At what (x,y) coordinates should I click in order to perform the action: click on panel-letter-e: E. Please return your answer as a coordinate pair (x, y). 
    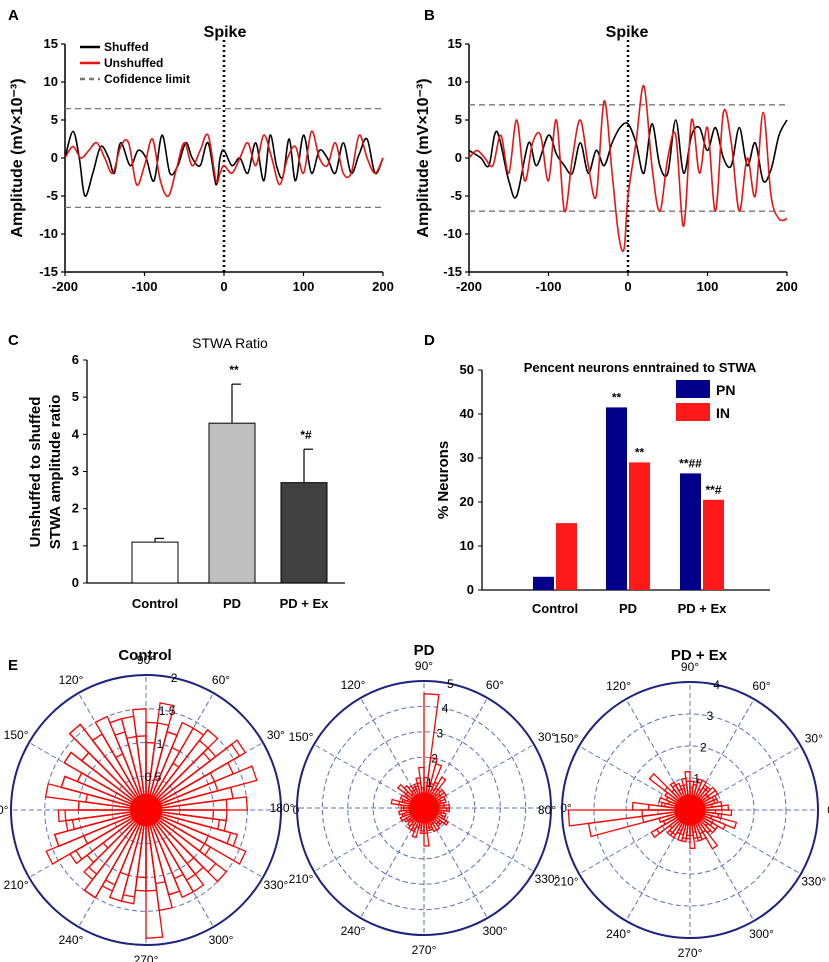
    Looking at the image, I should click on (13, 665).